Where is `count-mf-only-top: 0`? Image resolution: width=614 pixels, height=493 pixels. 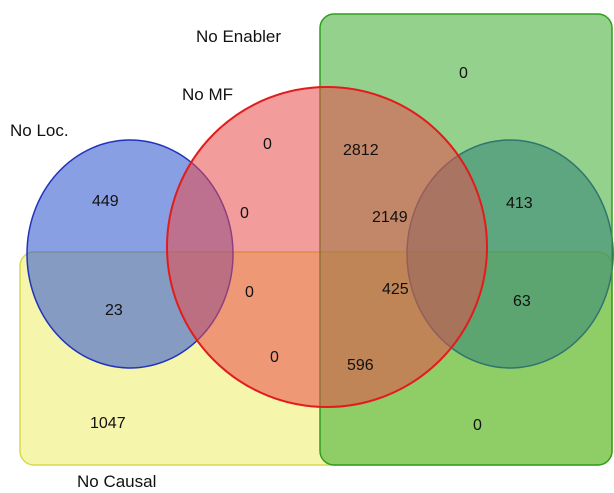
count-mf-only-top: 0 is located at coordinates (267, 144).